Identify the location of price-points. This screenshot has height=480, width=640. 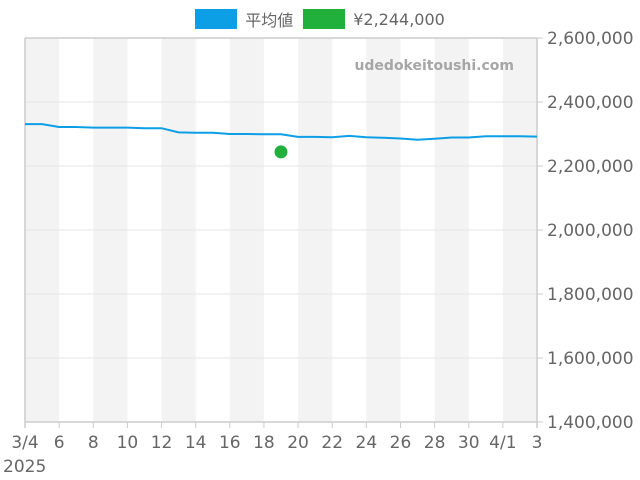
(281, 152).